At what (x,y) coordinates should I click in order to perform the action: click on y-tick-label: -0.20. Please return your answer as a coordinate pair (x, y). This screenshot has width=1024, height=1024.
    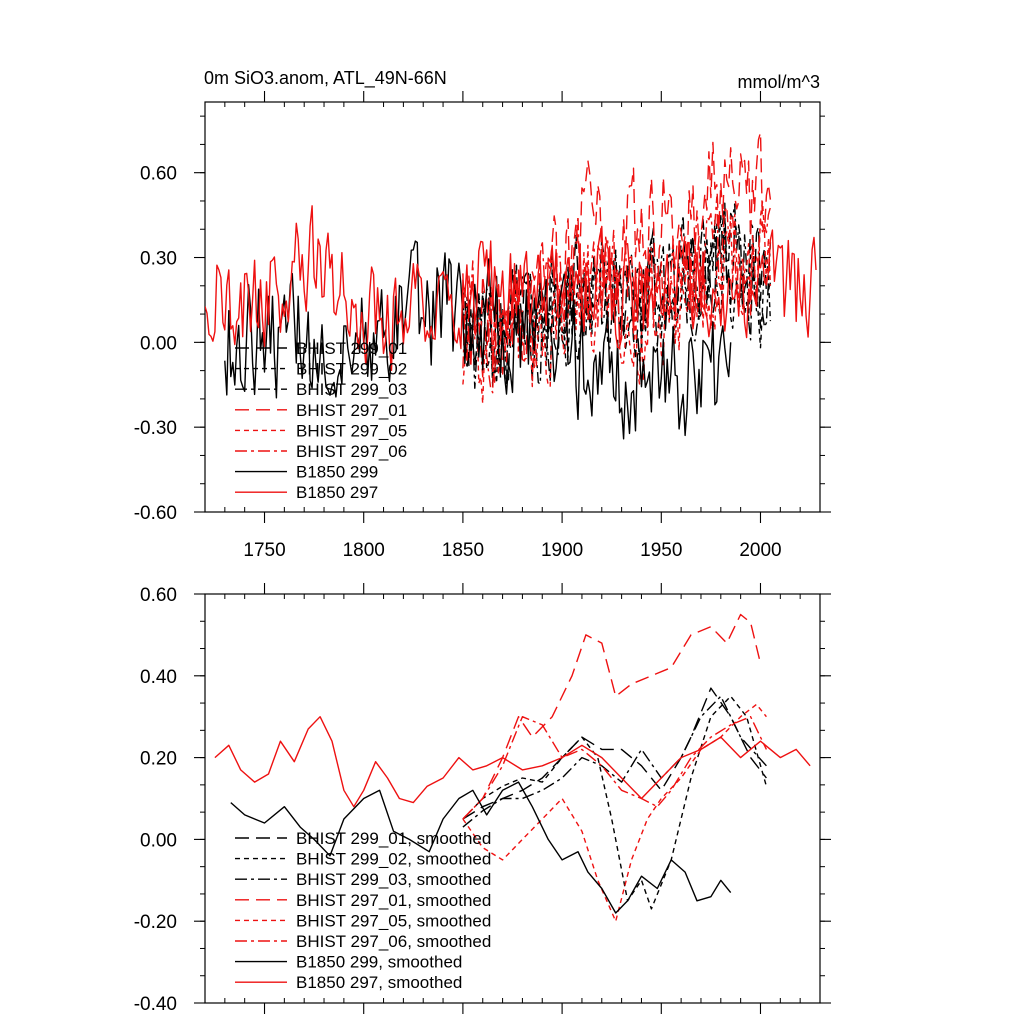
    Looking at the image, I should click on (155, 922).